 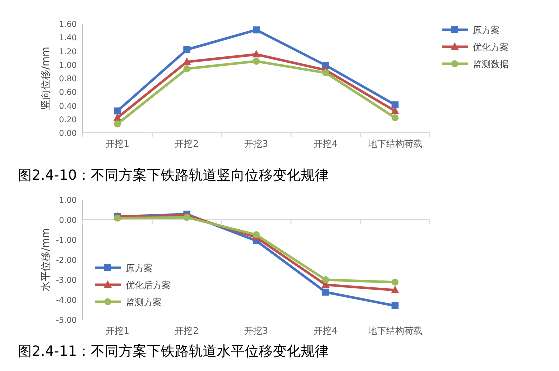 What do you see at coordinates (491, 48) in the screenshot?
I see `legend-label: 优化方案` at bounding box center [491, 48].